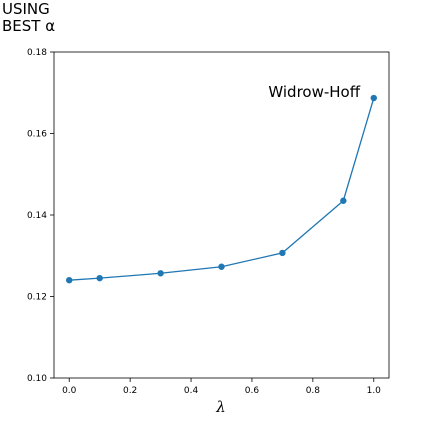 This screenshot has height=432, width=432. I want to click on annotation-layer: Widrow-Hoff, so click(314, 92).